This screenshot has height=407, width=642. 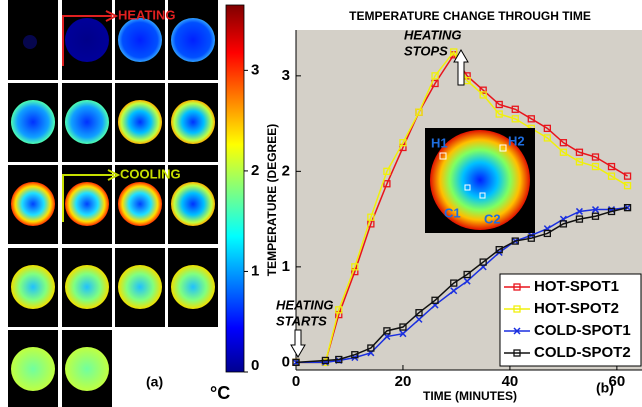 What do you see at coordinates (296, 381) in the screenshot?
I see `x-tick-label: 0` at bounding box center [296, 381].